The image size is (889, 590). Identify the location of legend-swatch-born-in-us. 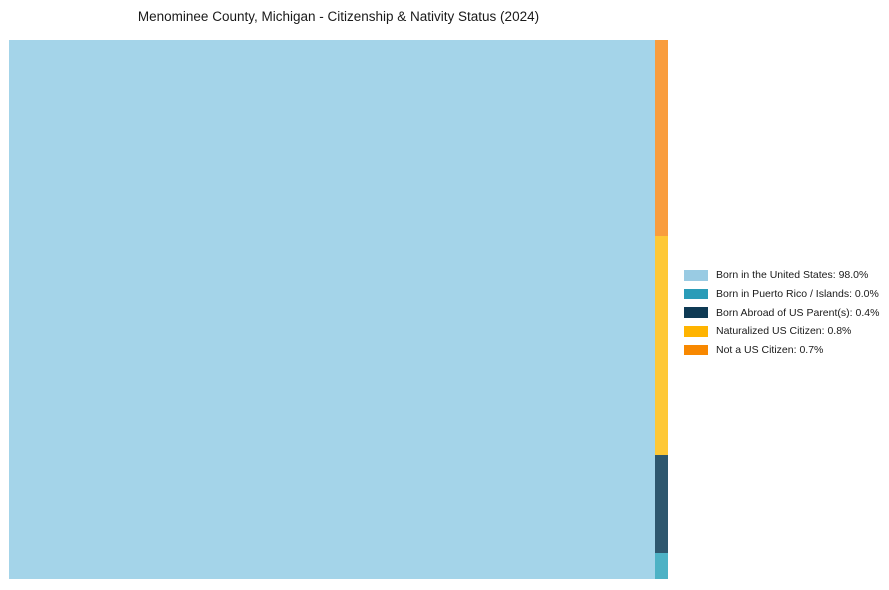
(696, 275).